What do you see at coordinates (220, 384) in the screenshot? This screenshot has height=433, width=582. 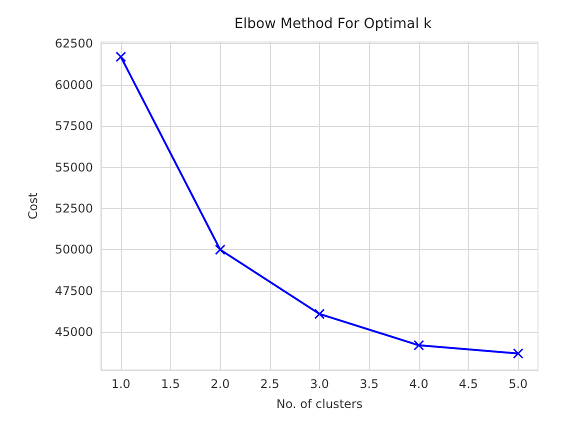 I see `x-tick-label: 2.0` at bounding box center [220, 384].